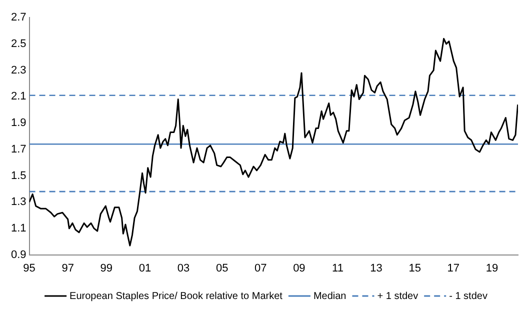  I want to click on x-tick-label: 99, so click(106, 268).